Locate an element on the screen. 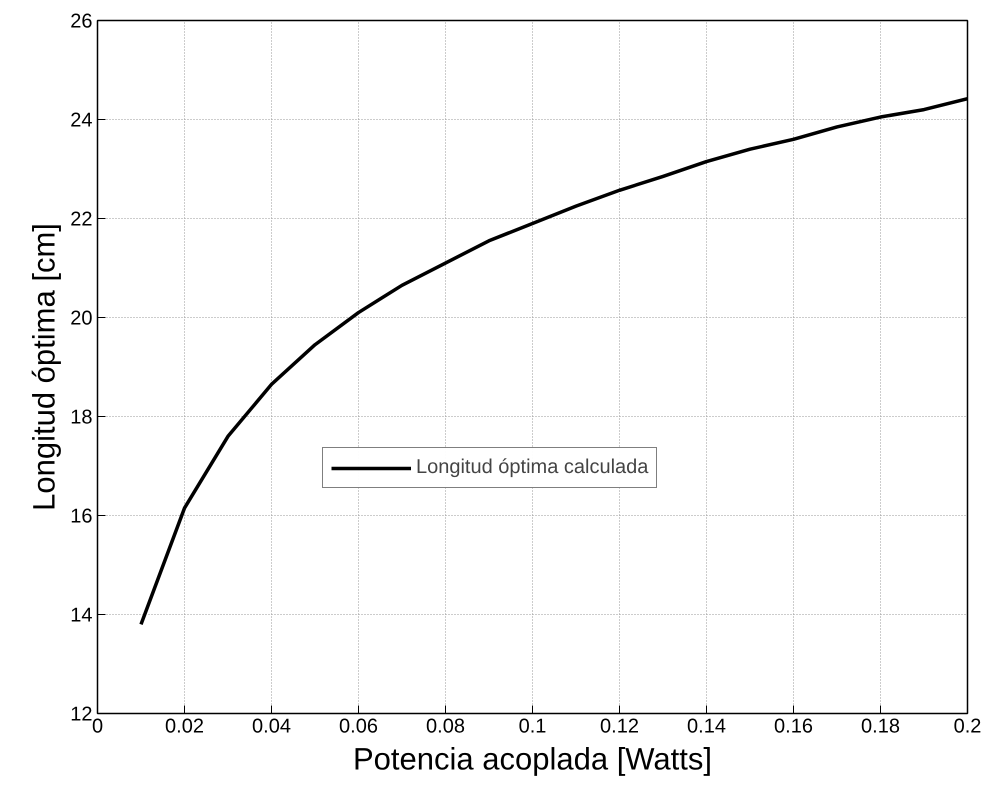 The image size is (987, 787). x-tick-label: 0.14 is located at coordinates (706, 727).